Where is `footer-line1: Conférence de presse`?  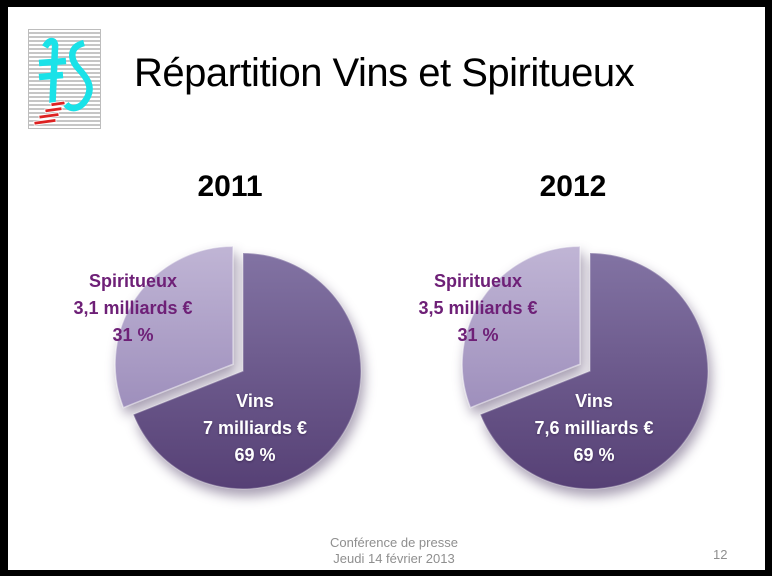 footer-line1: Conférence de presse is located at coordinates (394, 542).